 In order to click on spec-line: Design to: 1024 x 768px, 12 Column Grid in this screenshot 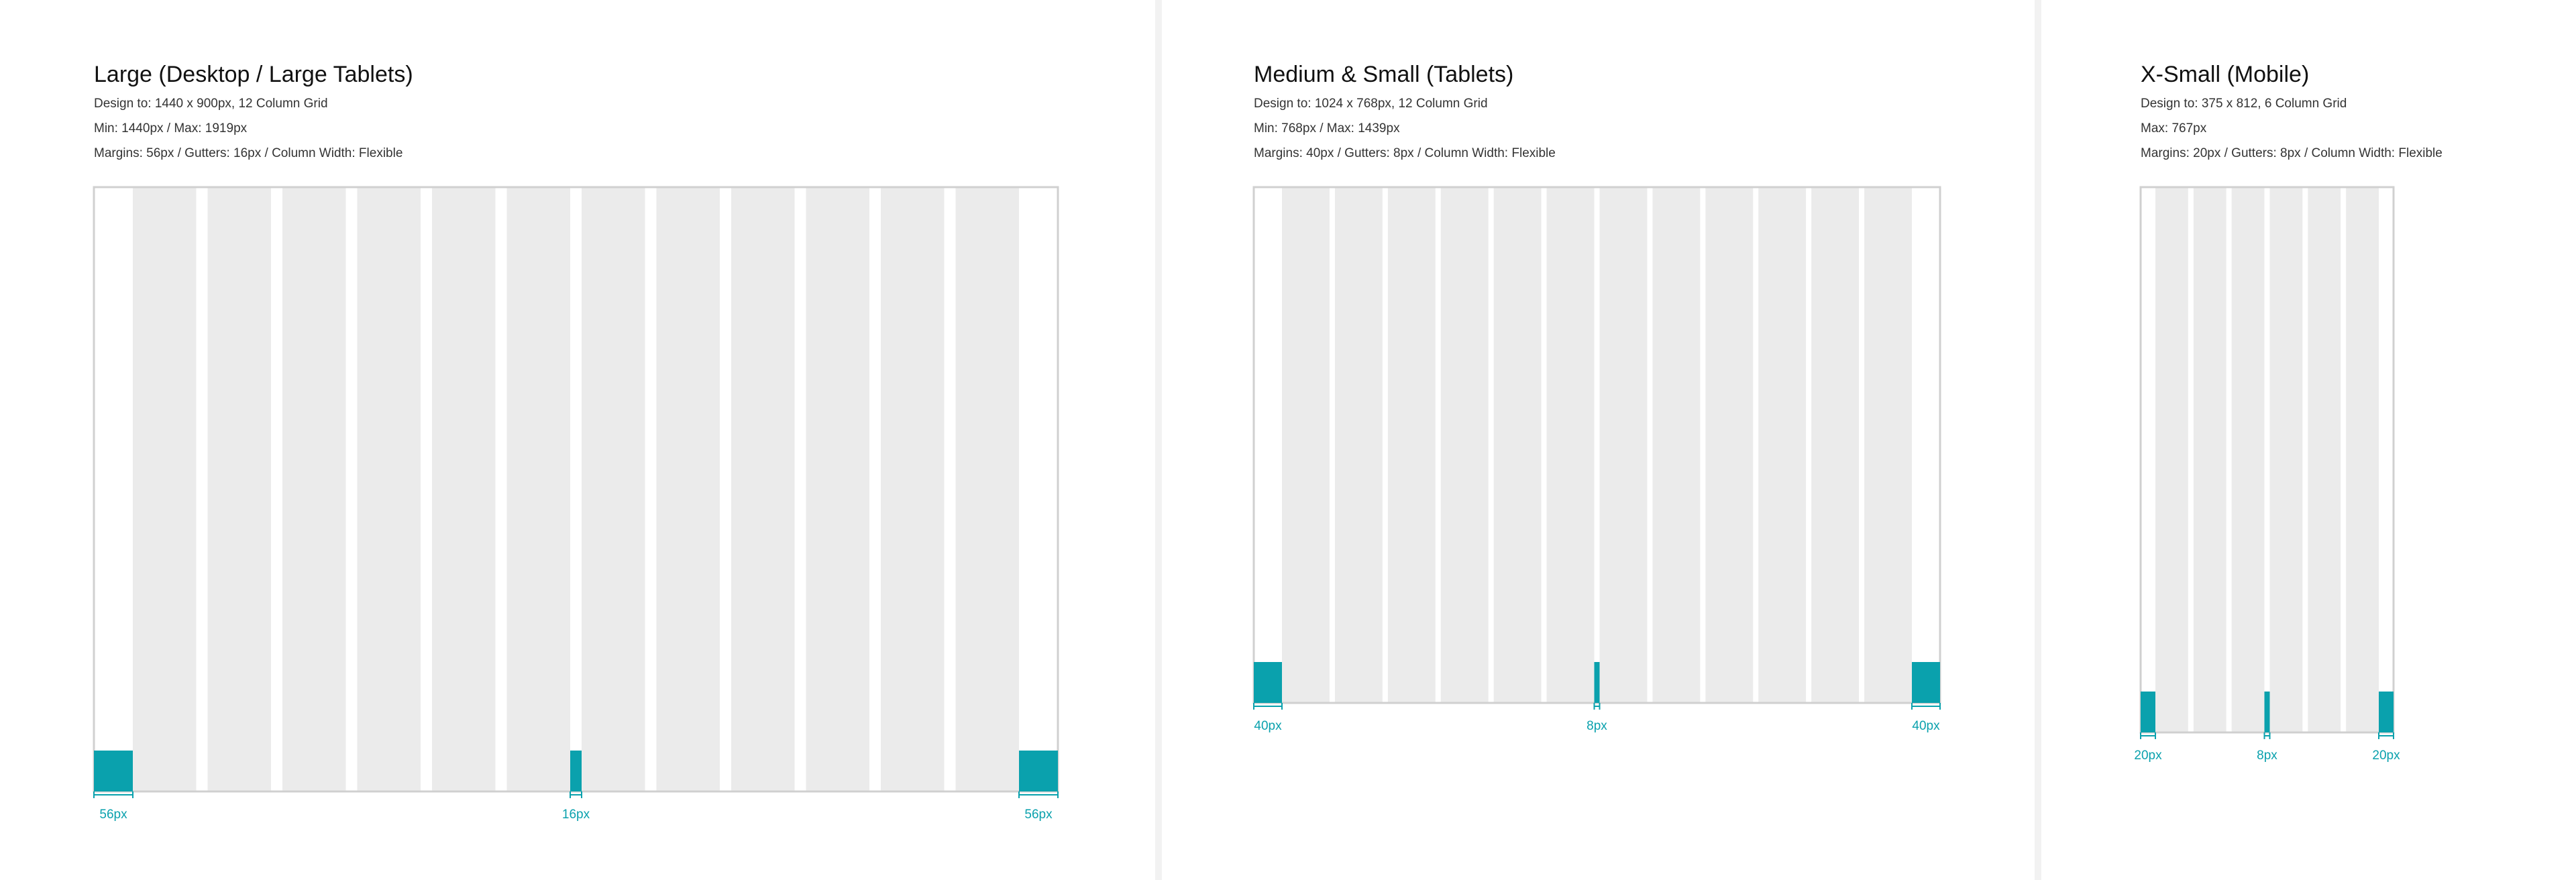, I will do `click(1371, 104)`.